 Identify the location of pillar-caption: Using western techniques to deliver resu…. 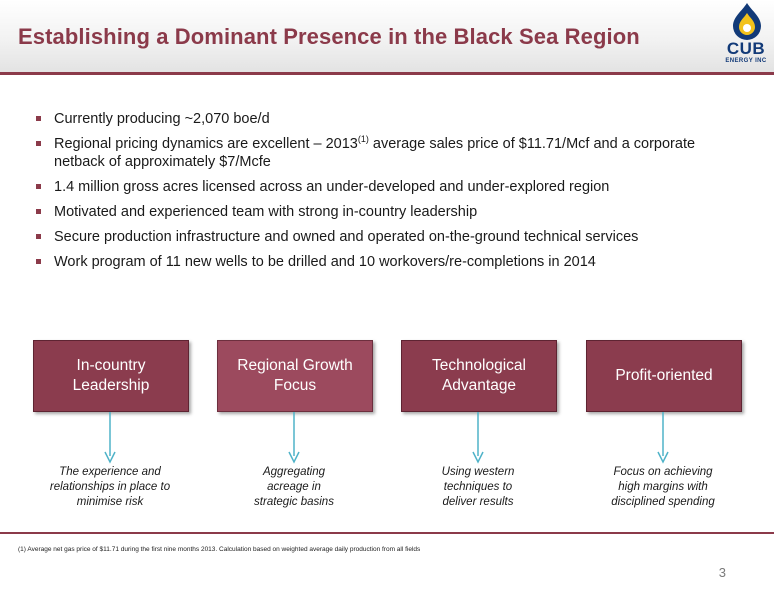
(478, 487).